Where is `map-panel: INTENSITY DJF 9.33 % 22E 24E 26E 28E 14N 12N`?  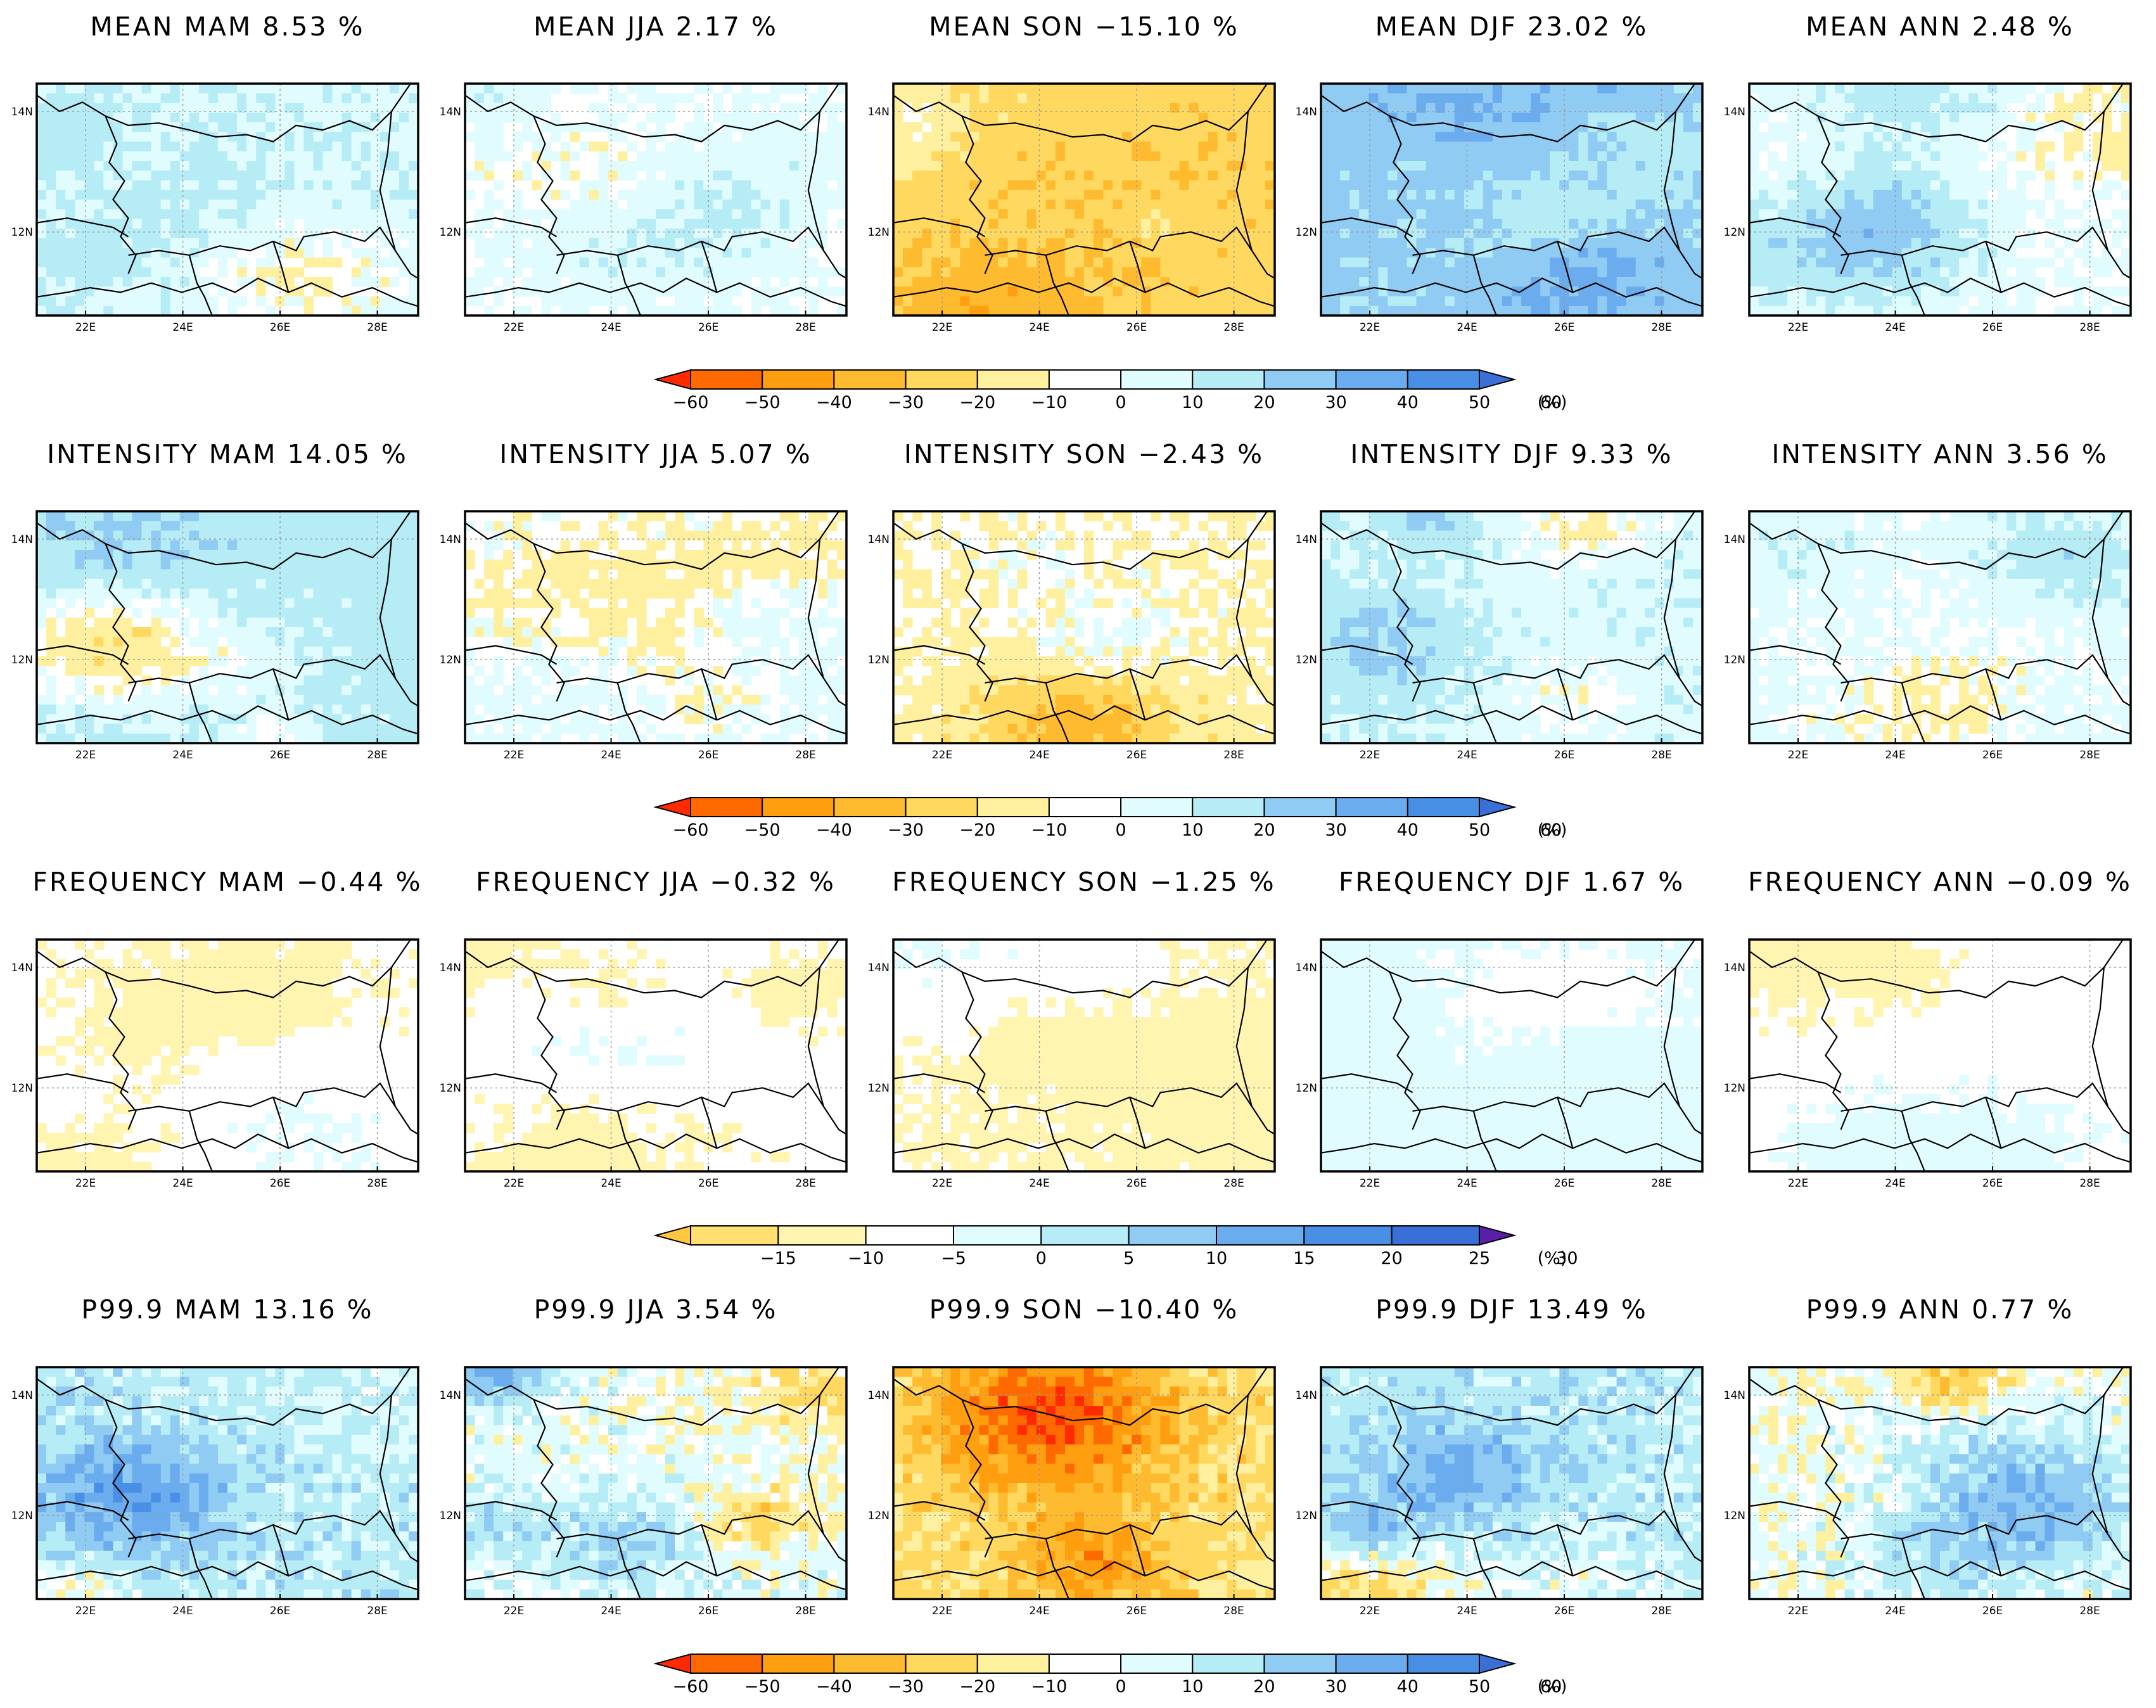 map-panel: INTENSITY DJF 9.33 % 22E 24E 26E 28E 14N 12N is located at coordinates (1500, 600).